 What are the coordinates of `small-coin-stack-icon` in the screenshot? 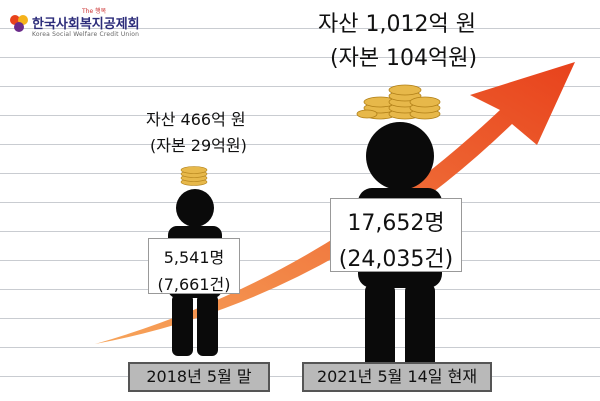 It's located at (194, 176).